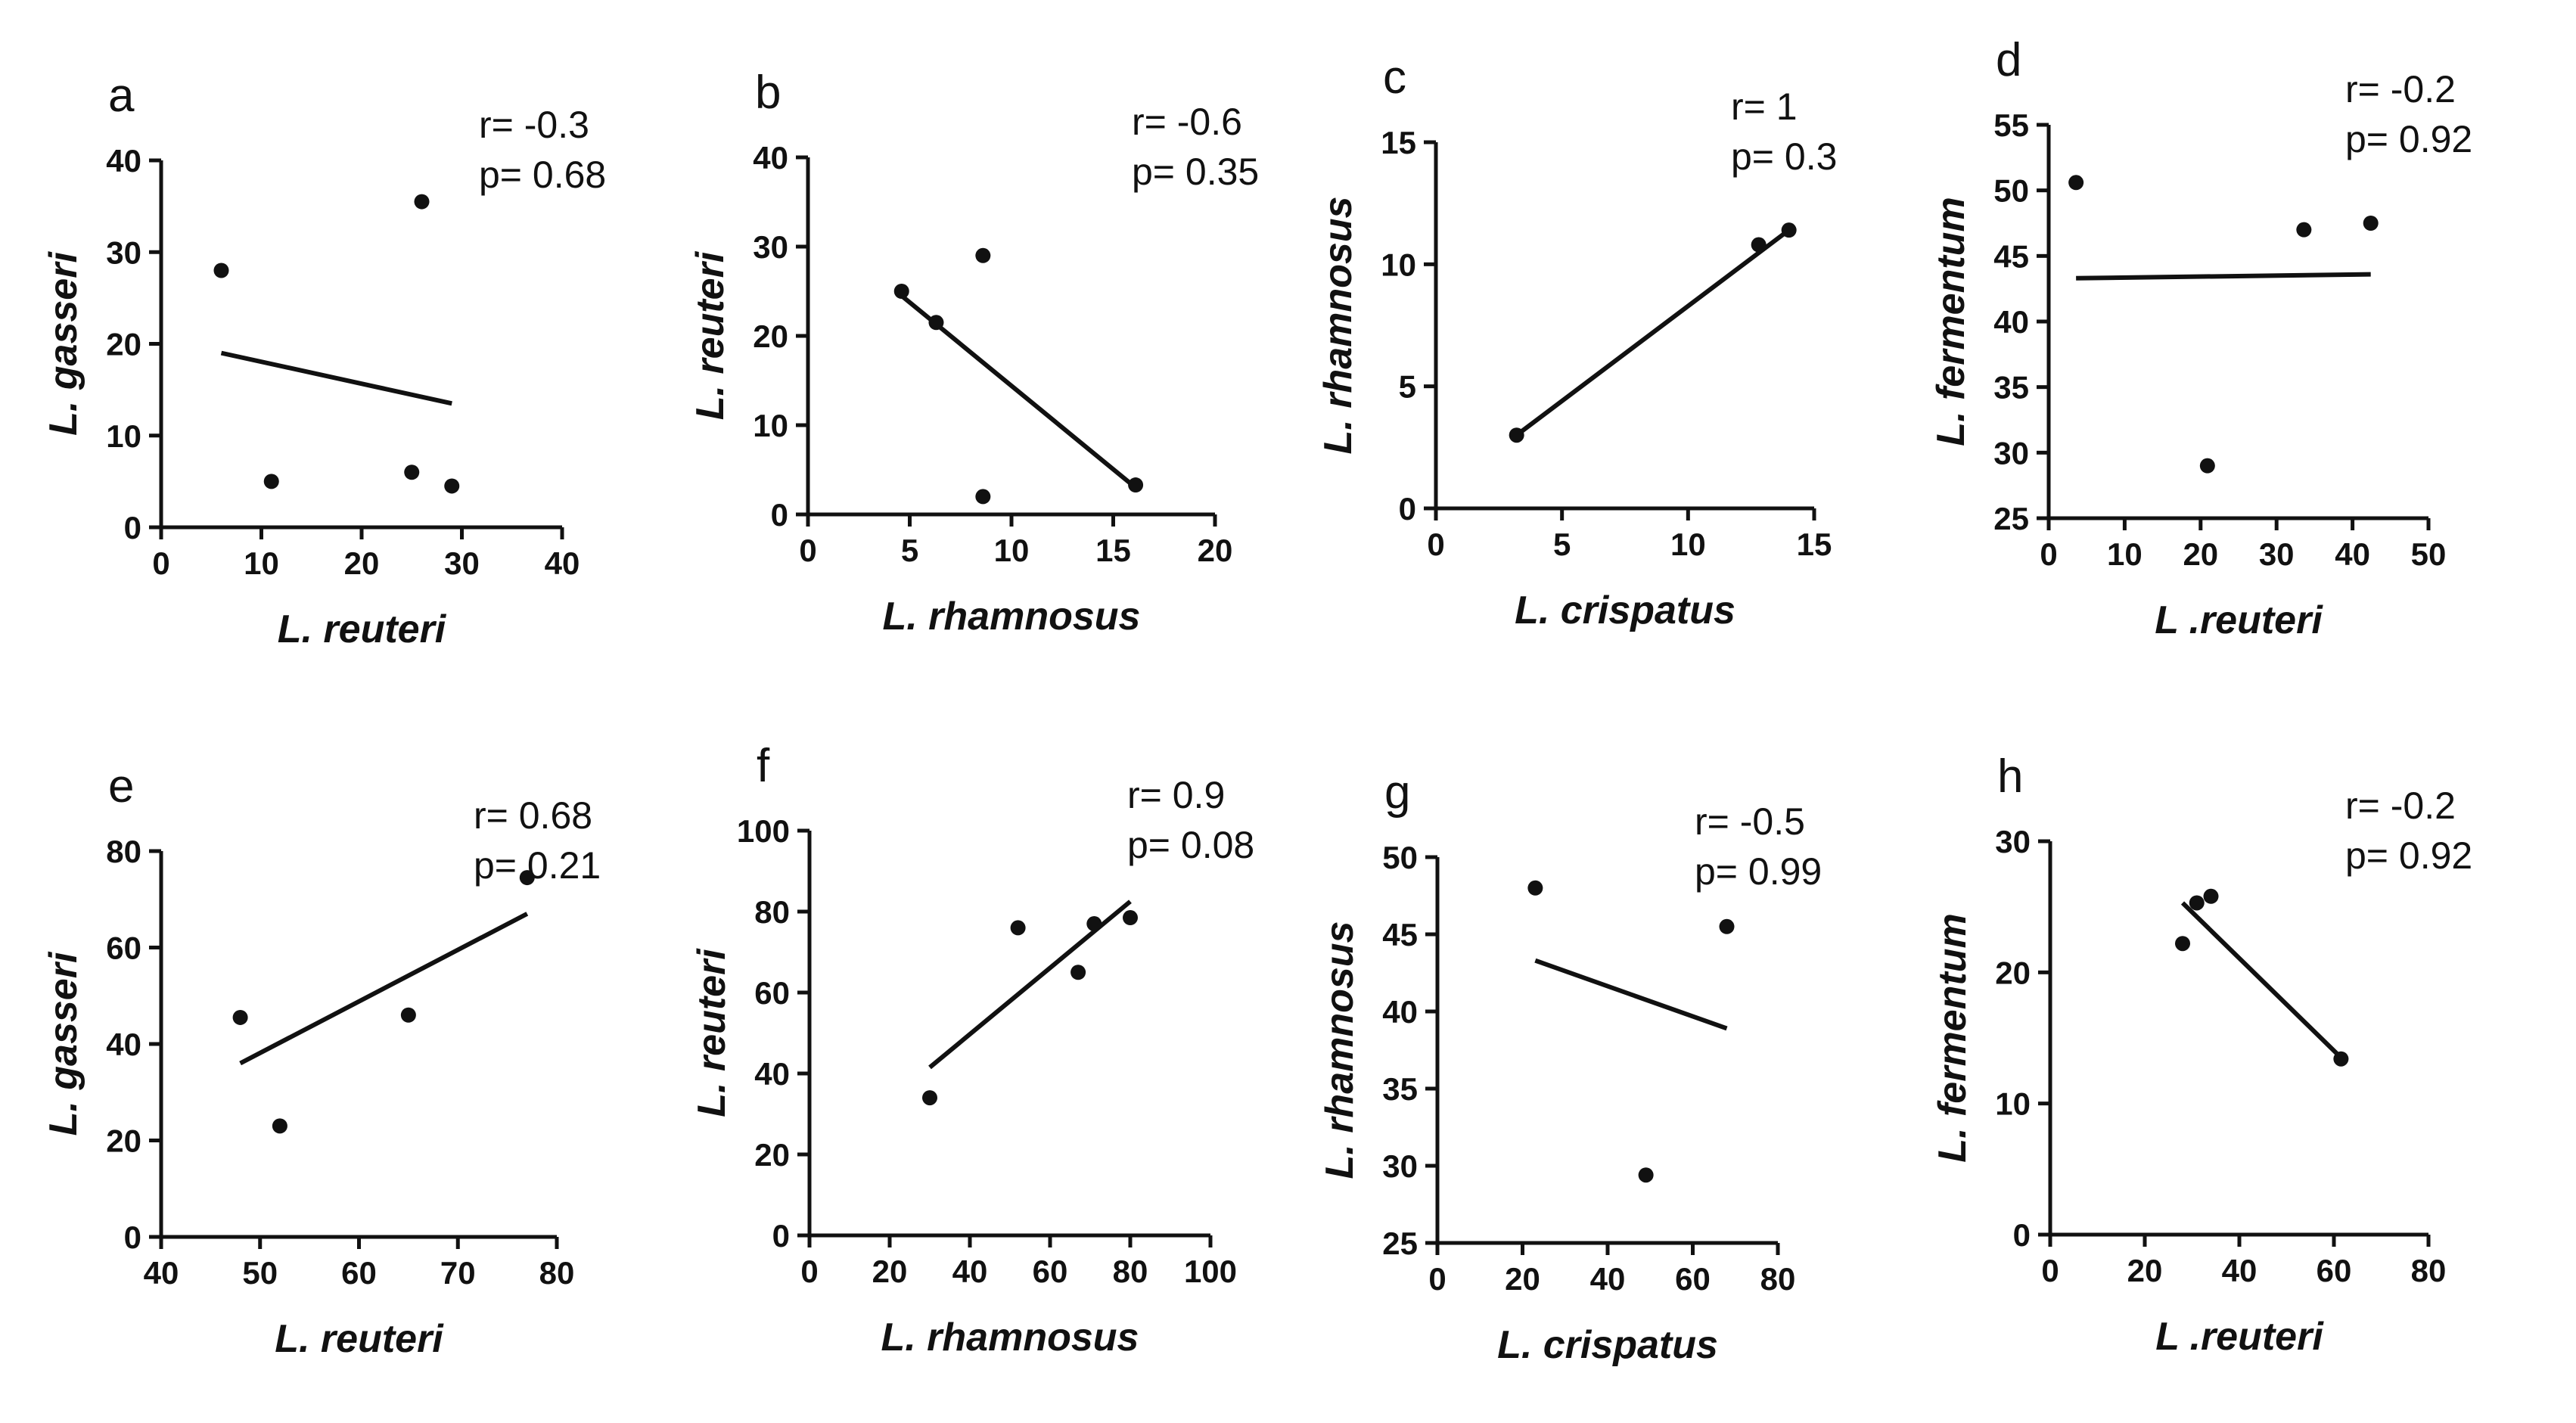 The image size is (2576, 1423). I want to click on y-tick-label: 25, so click(1400, 1243).